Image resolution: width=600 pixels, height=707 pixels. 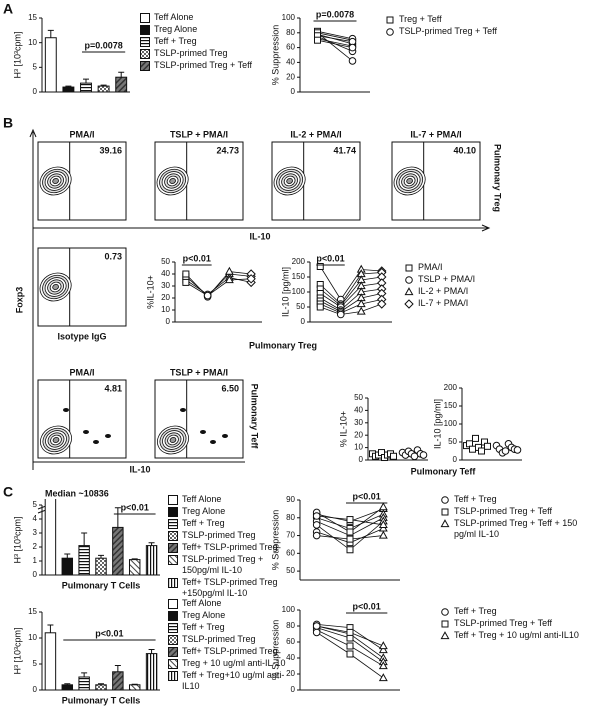 I want to click on legend-label: IL-7 + PMA/I, so click(x=443, y=303).